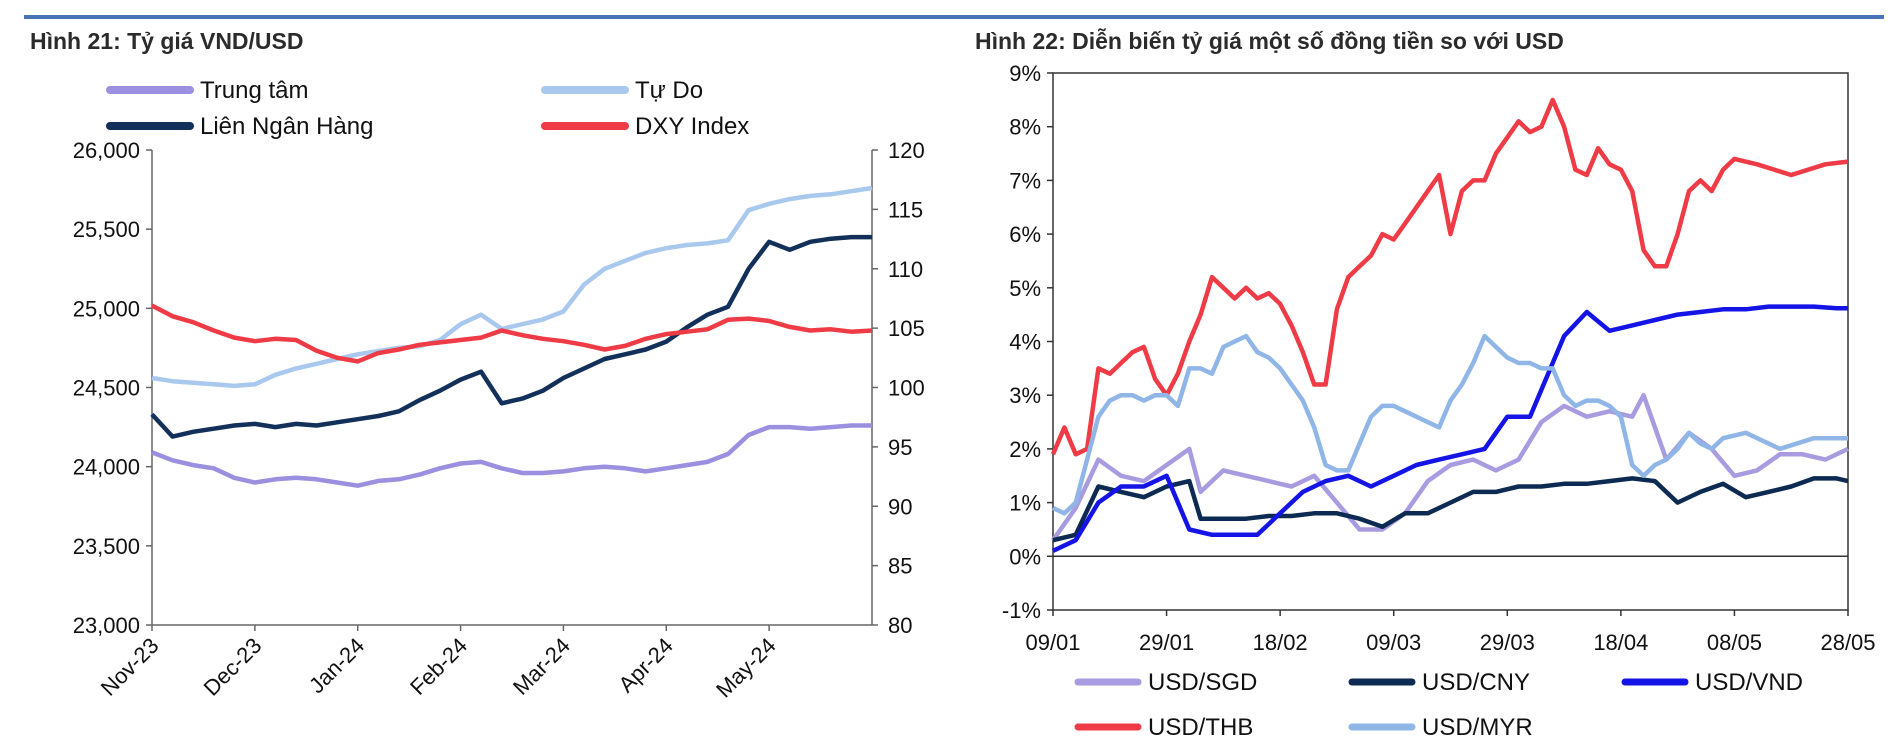  What do you see at coordinates (1052, 642) in the screenshot?
I see `chart2-xtick-label: 09/01` at bounding box center [1052, 642].